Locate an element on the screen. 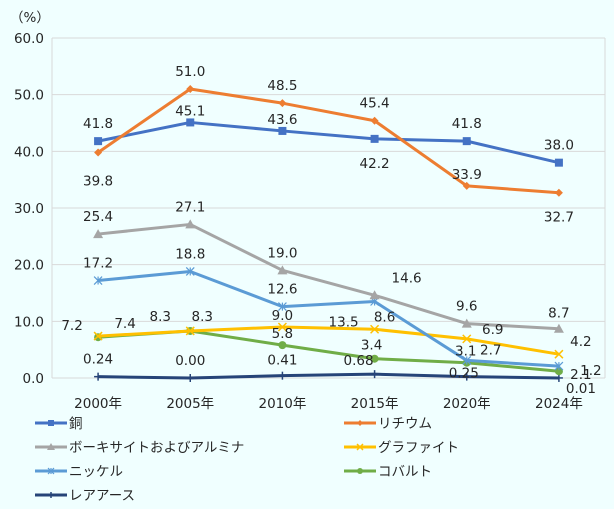 This screenshot has width=614, height=509. data-label: 0.25 is located at coordinates (464, 374).